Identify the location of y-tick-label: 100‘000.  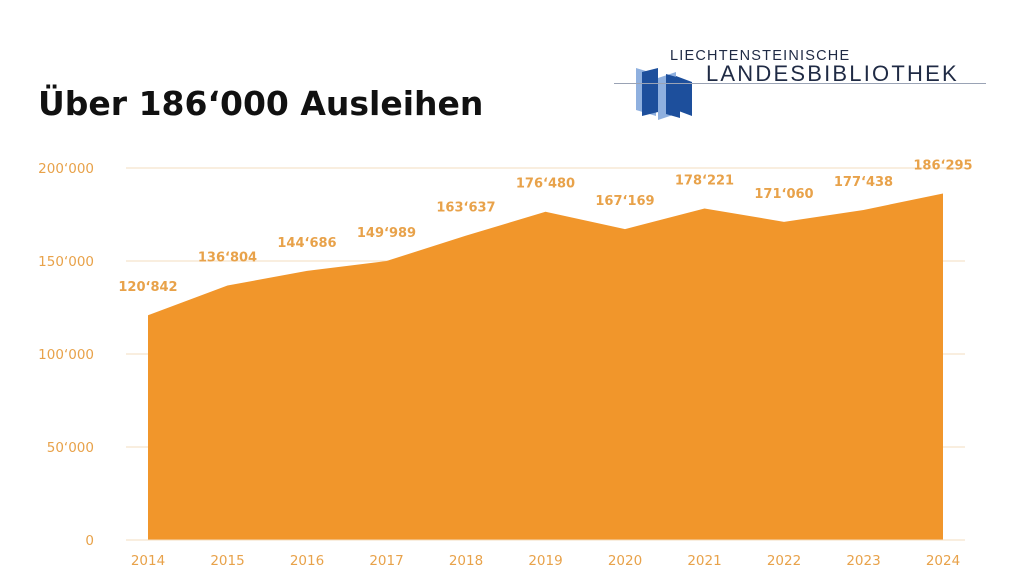
(66, 355).